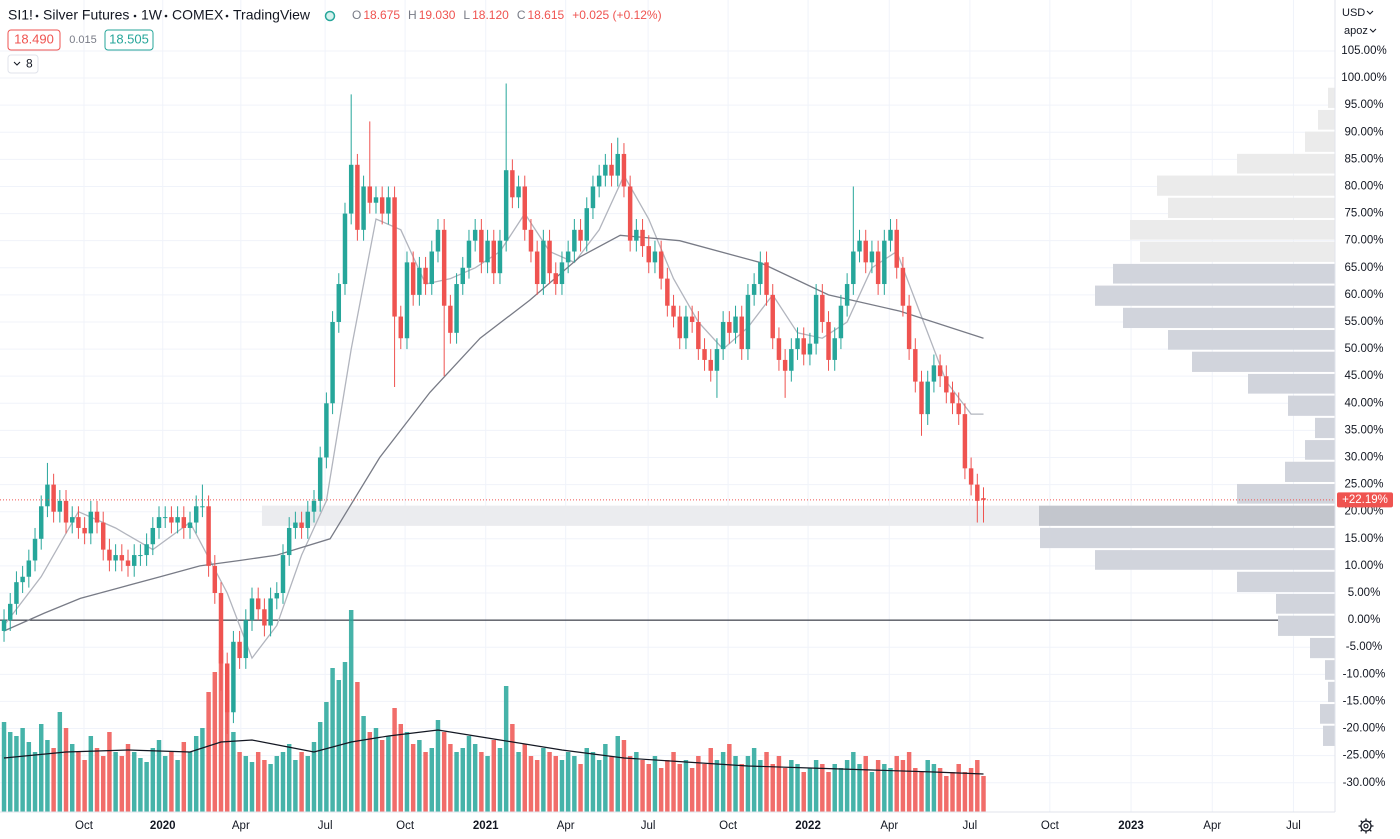  Describe the element at coordinates (163, 826) in the screenshot. I see `x-tick-label: 2020` at that location.